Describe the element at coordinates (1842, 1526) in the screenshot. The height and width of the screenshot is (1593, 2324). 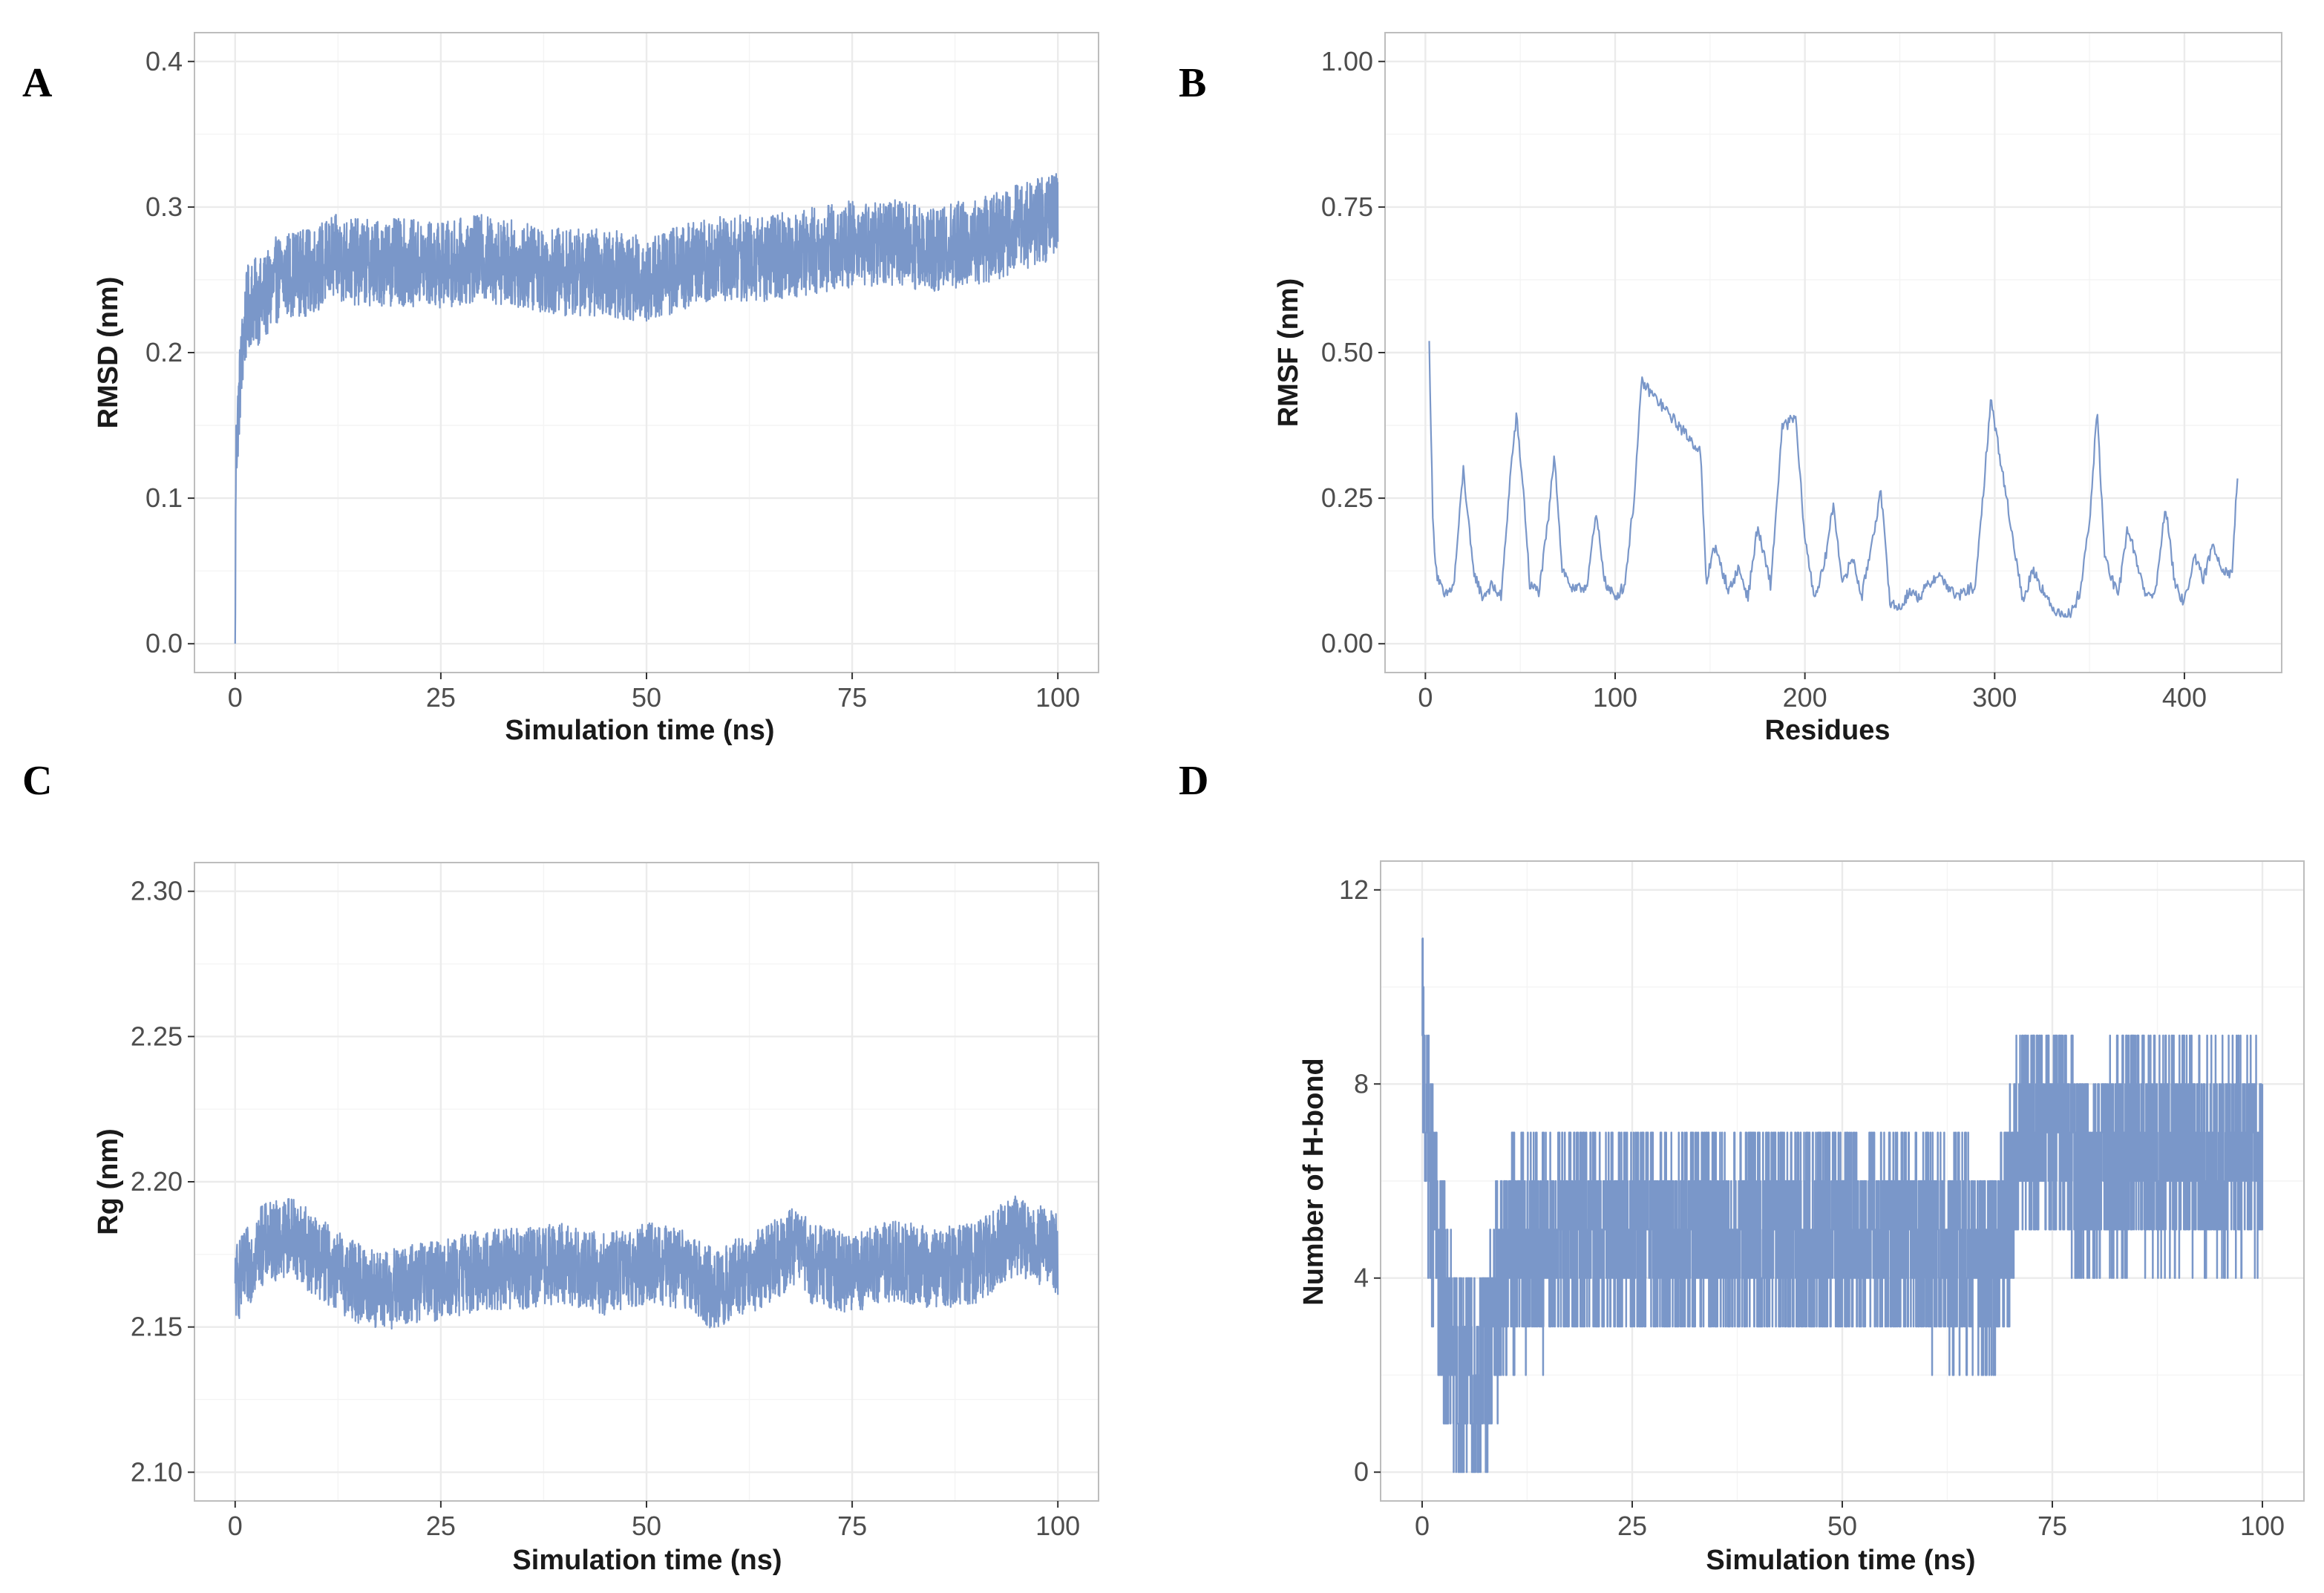
I see `panel-d-x-tick-label: 50` at that location.